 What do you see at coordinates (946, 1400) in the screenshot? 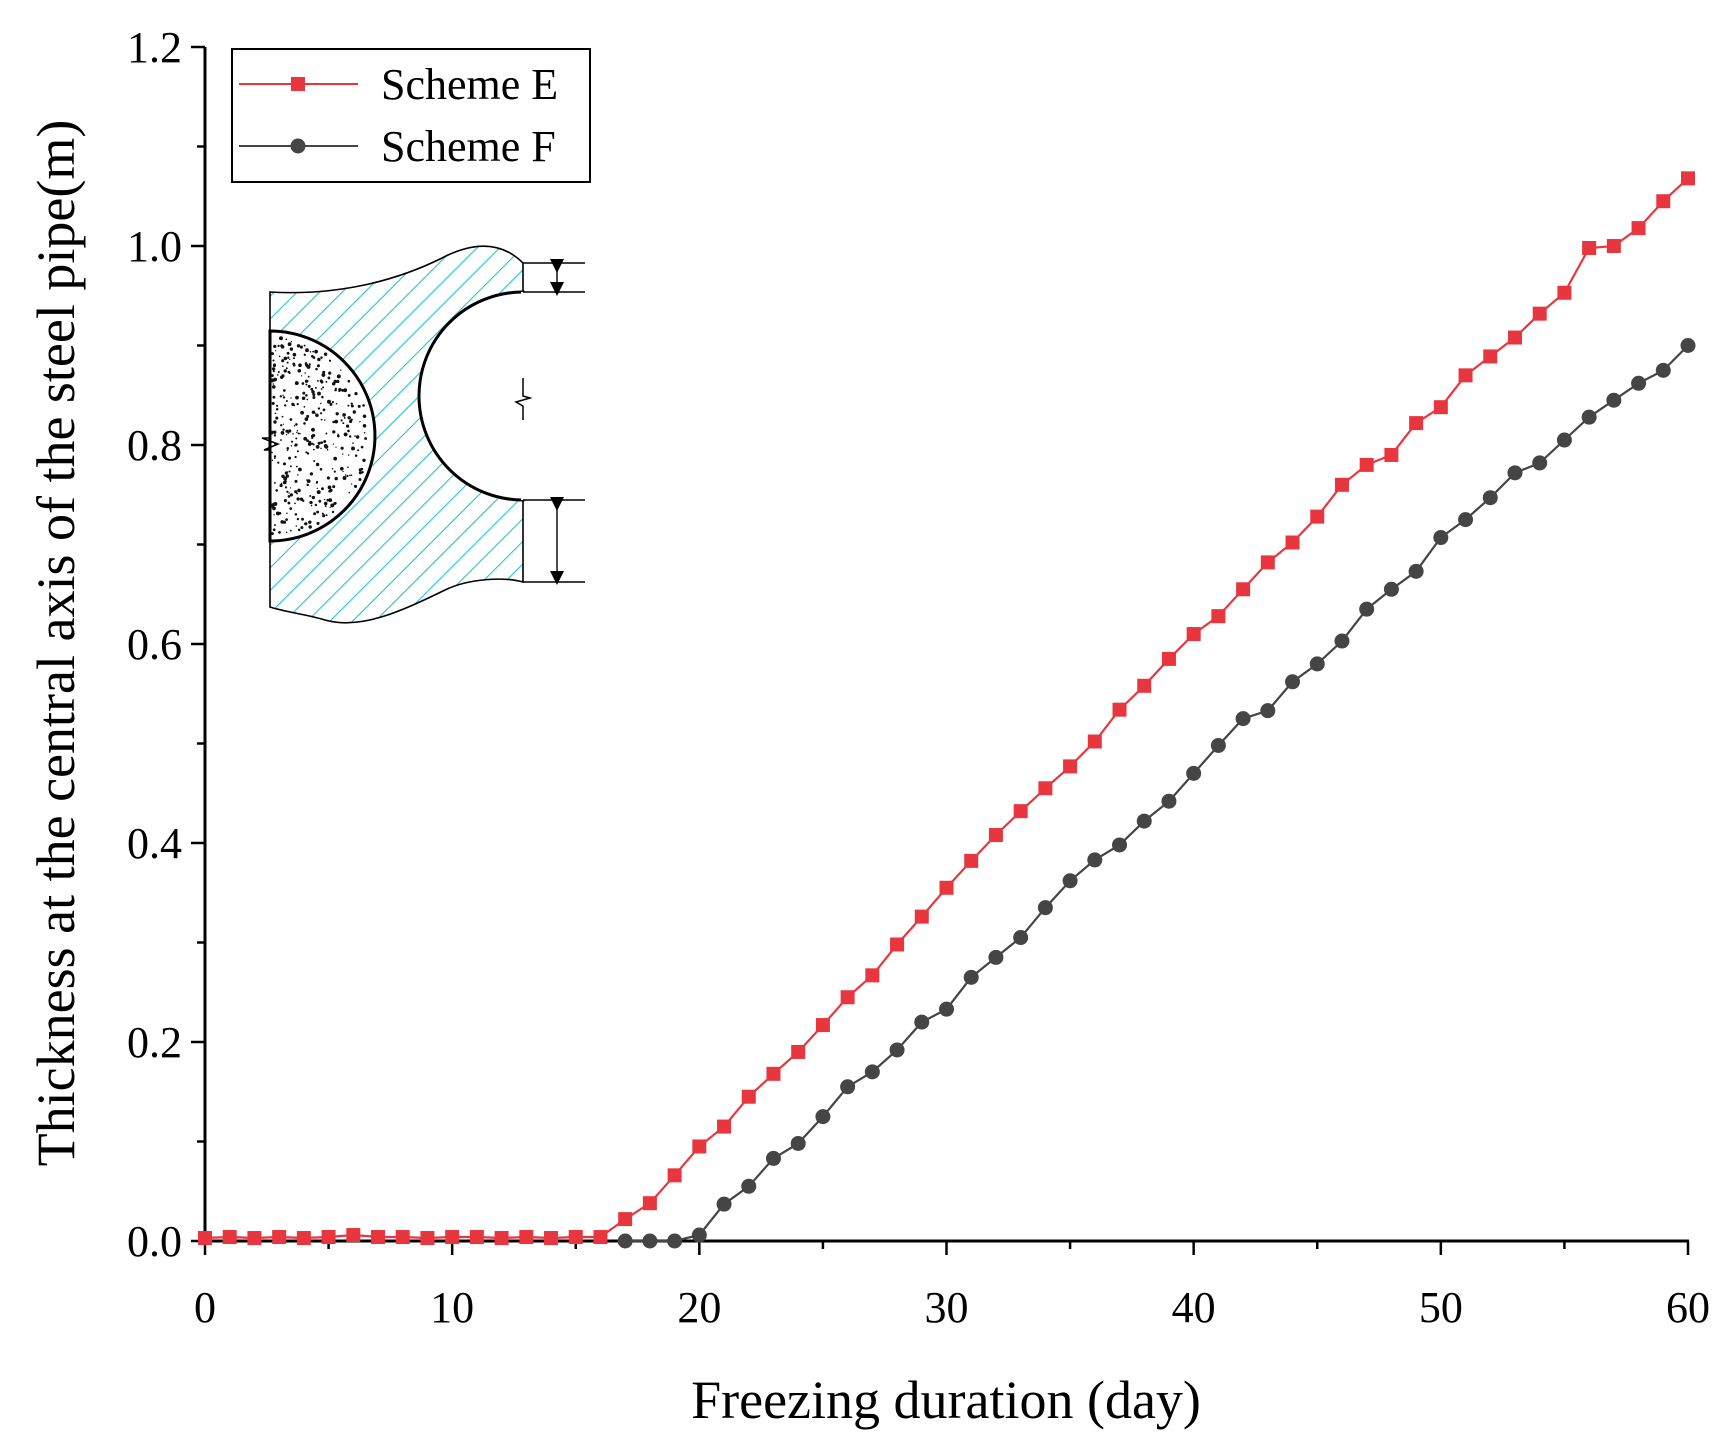
I see `x-axis-title: Freezing duration (day)` at bounding box center [946, 1400].